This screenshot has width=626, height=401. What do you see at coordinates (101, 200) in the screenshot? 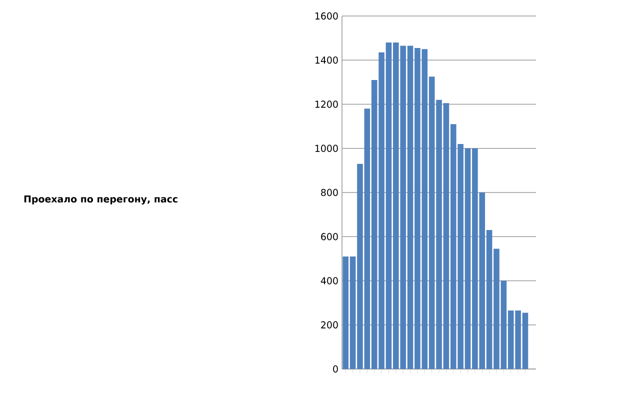
I see `text: Проехало по перегону, пасс` at bounding box center [101, 200].